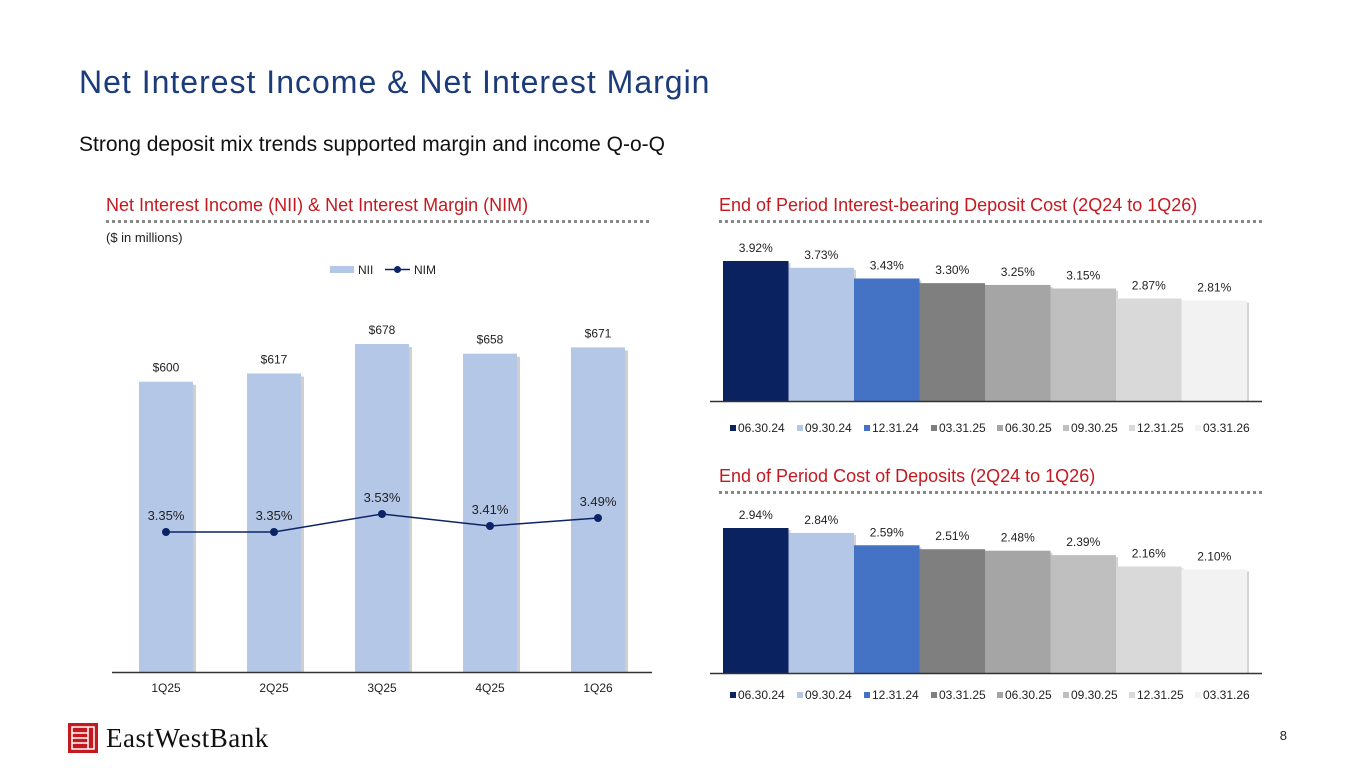  I want to click on legend-swatch-nii, so click(342, 269).